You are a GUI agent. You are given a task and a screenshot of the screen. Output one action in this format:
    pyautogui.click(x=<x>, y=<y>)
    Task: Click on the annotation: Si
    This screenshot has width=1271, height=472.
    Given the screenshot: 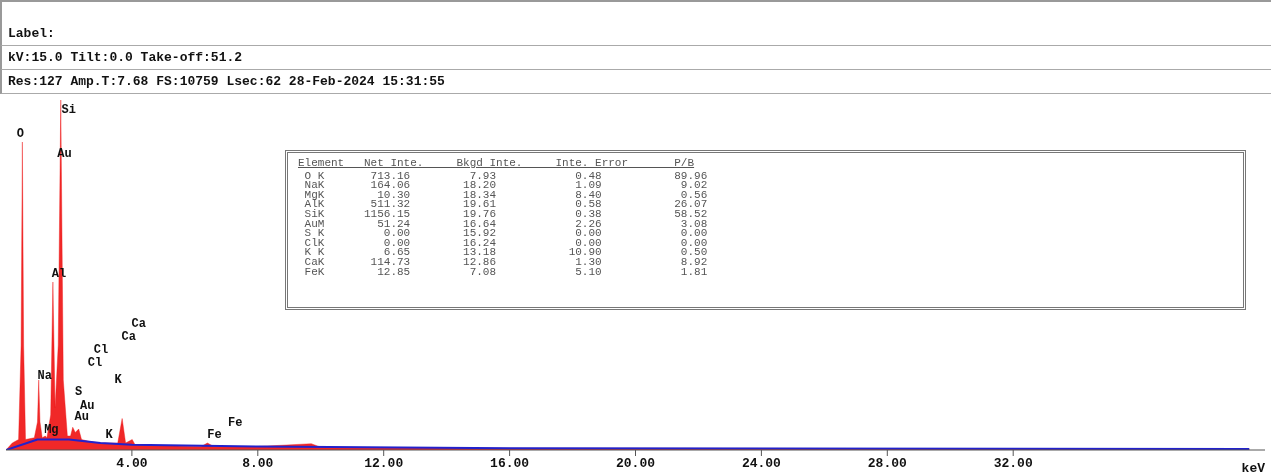 What is the action you would take?
    pyautogui.click(x=68, y=110)
    